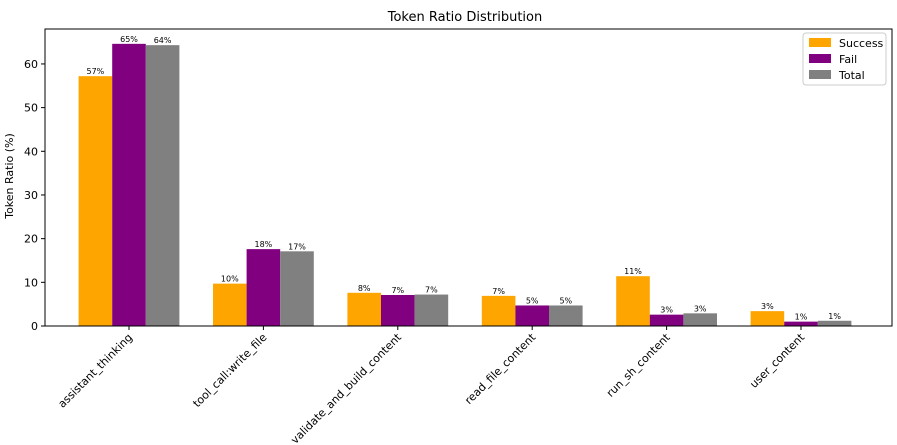 Image resolution: width=897 pixels, height=445 pixels. I want to click on y-tick-label: 60, so click(31, 64).